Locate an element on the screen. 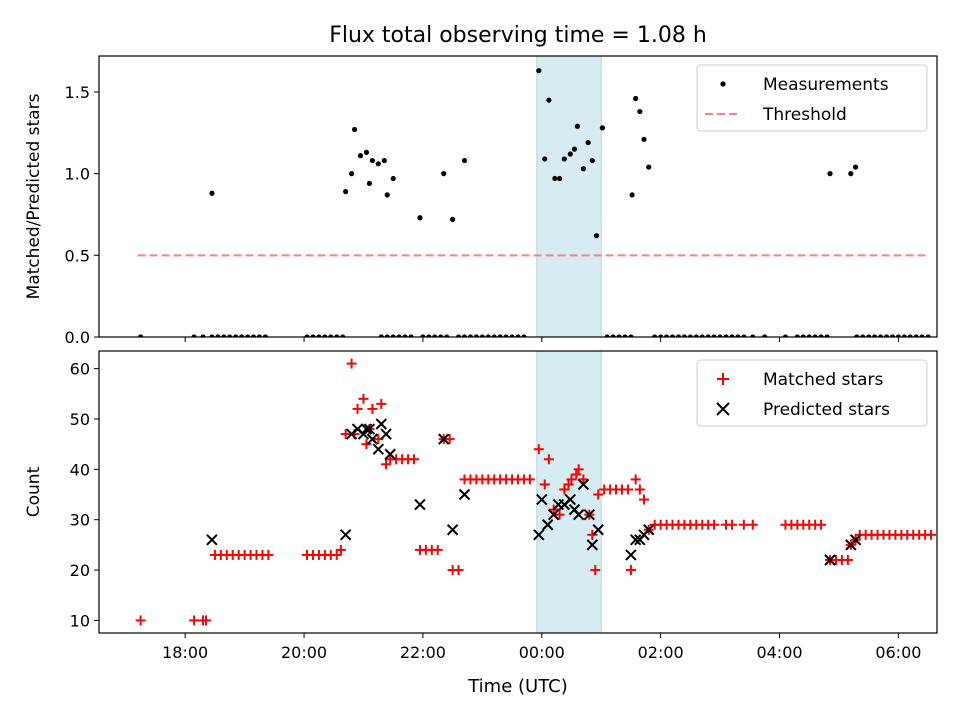 Image resolution: width=960 pixels, height=720 pixels. x-axis-label: Time (UTC) is located at coordinates (517, 686).